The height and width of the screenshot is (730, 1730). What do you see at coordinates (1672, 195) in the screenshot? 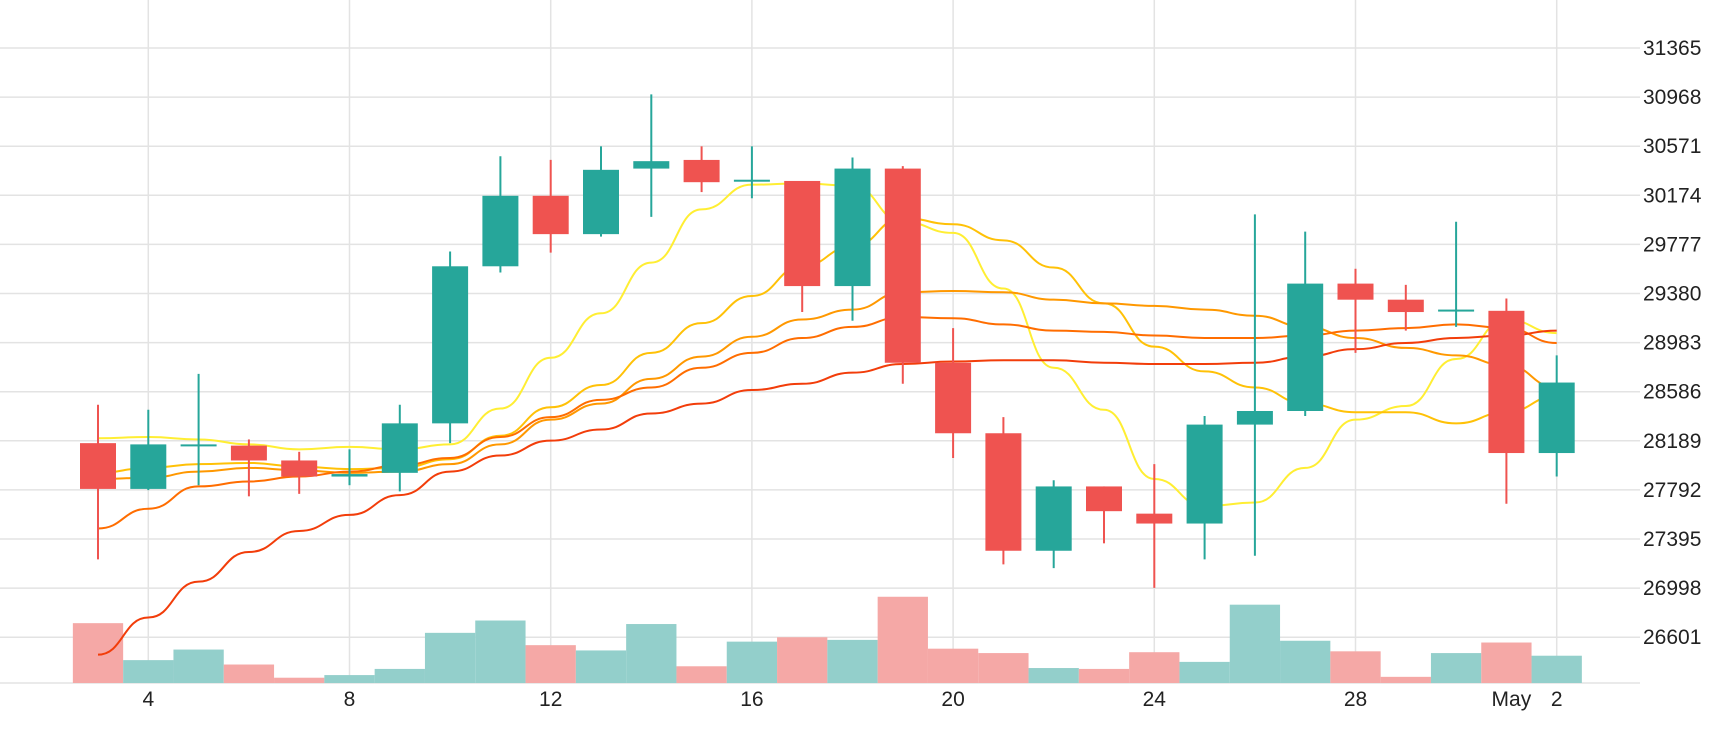
I see `y-tick-label: 30174` at bounding box center [1672, 195].